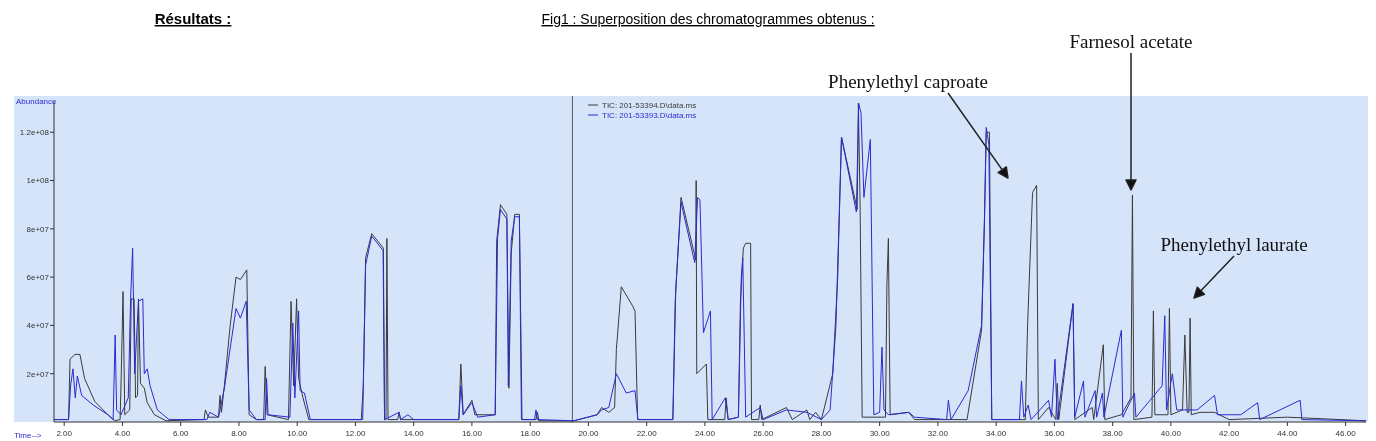 The height and width of the screenshot is (441, 1376). I want to click on annotation: Phenylethyl laurate, so click(1234, 244).